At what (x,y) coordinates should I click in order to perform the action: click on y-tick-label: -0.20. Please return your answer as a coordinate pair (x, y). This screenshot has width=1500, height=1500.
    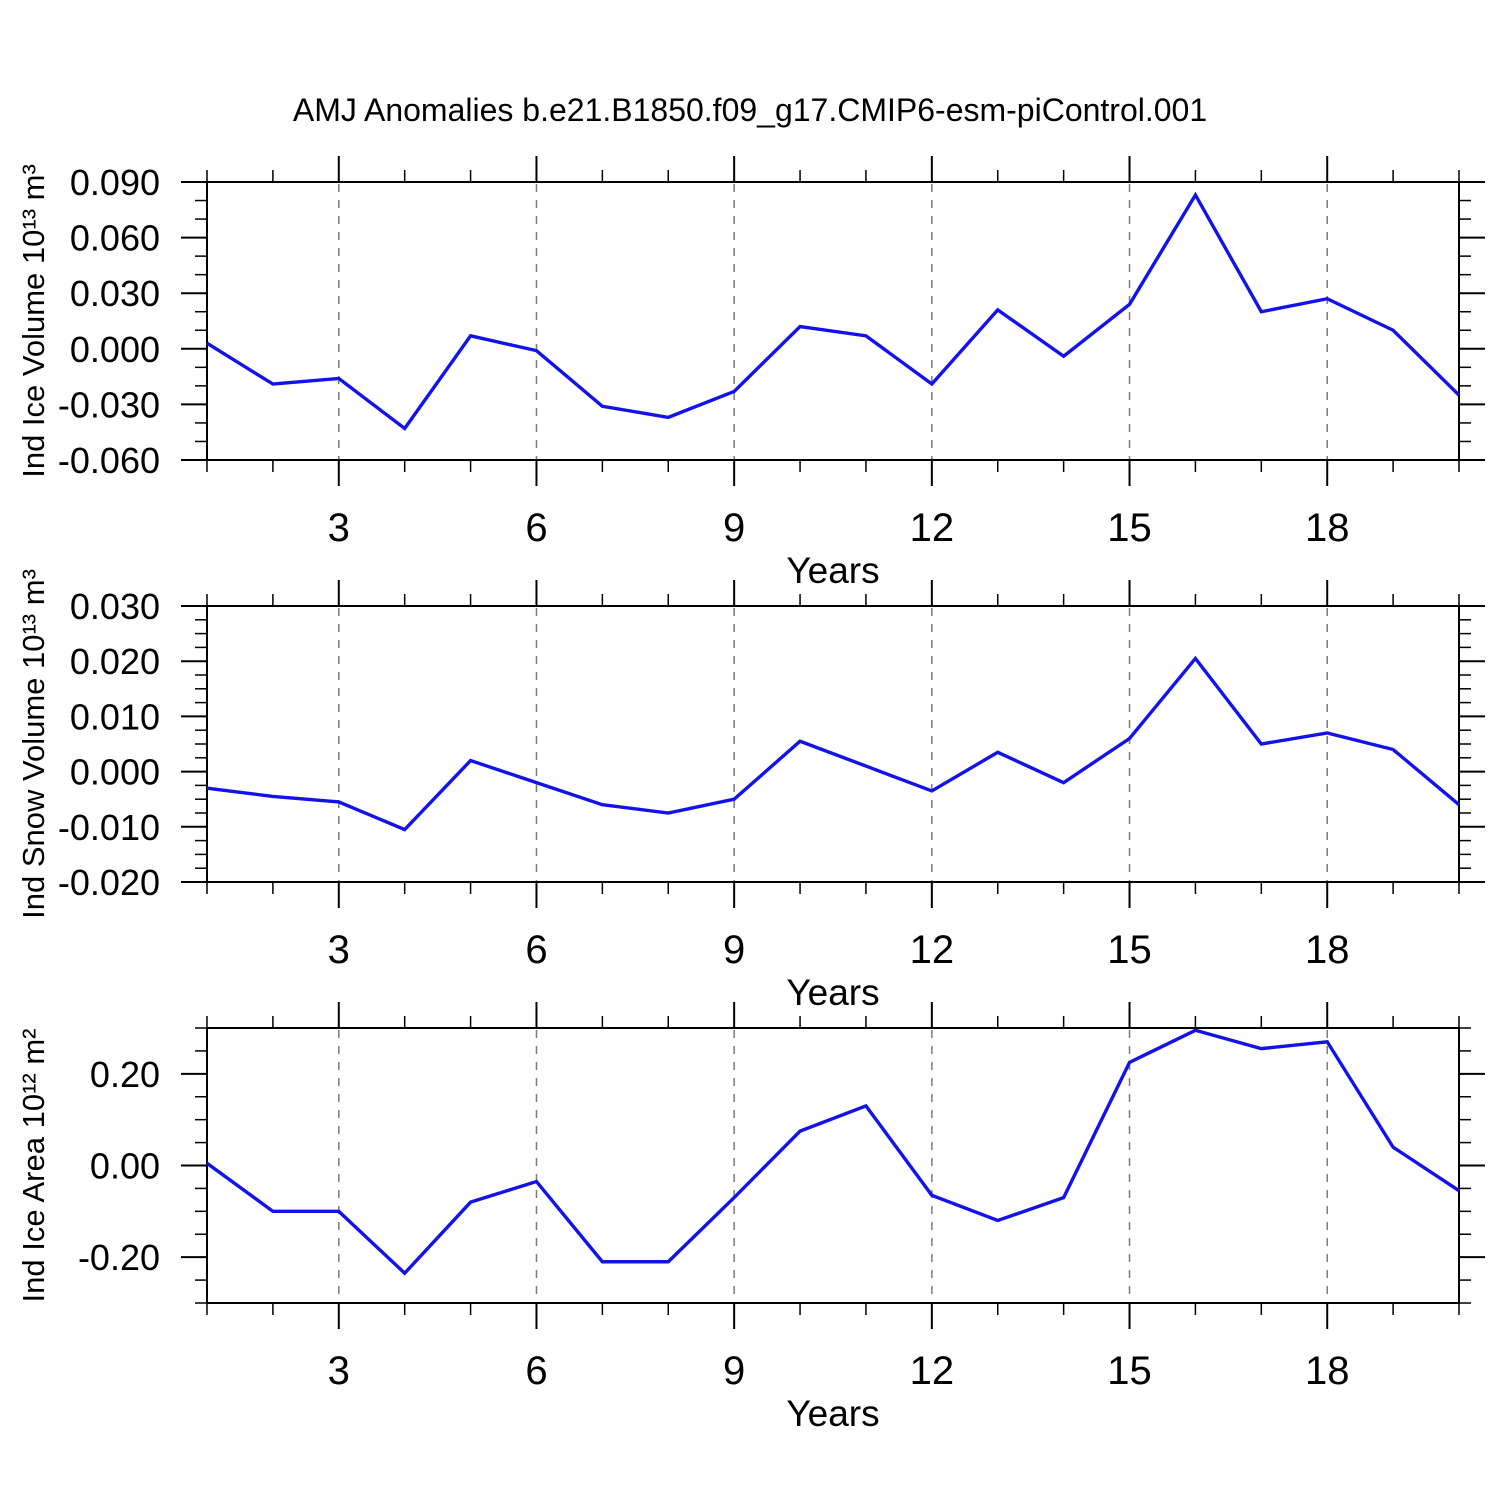
    Looking at the image, I should click on (119, 1257).